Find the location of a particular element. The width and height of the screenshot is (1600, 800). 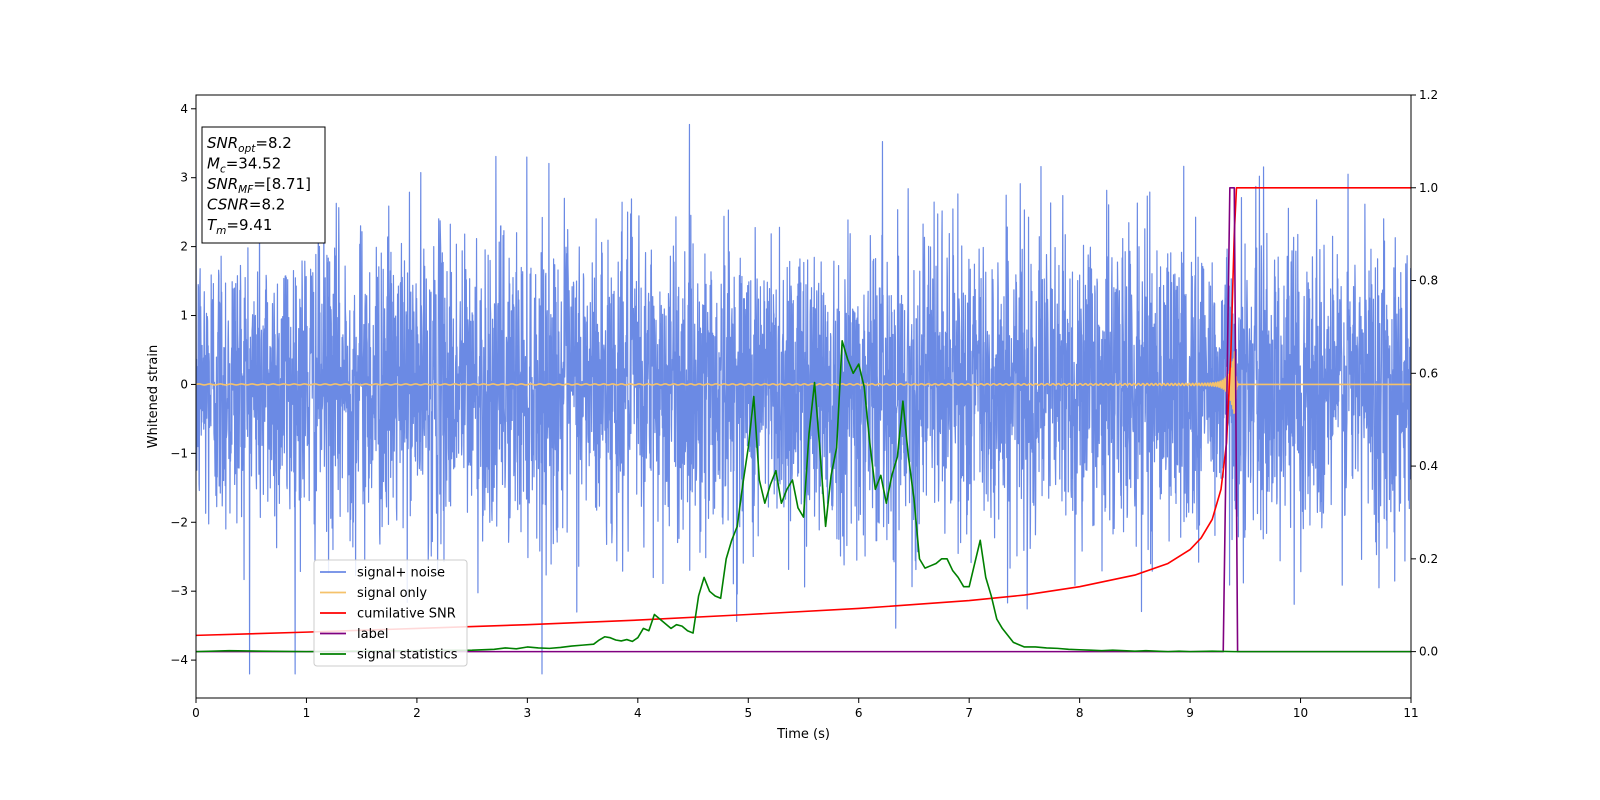

info-snr-mf-value: =[8.71] is located at coordinates (282, 184).